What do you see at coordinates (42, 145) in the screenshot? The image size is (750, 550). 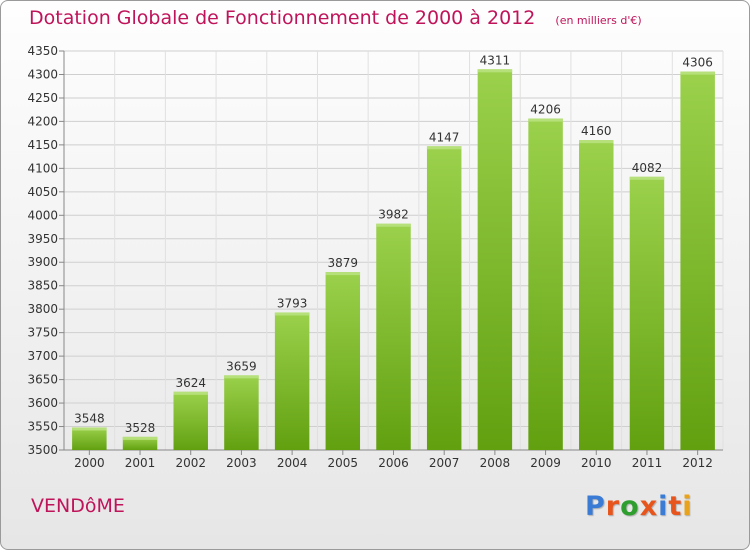 I see `y-tick-label: 4150` at bounding box center [42, 145].